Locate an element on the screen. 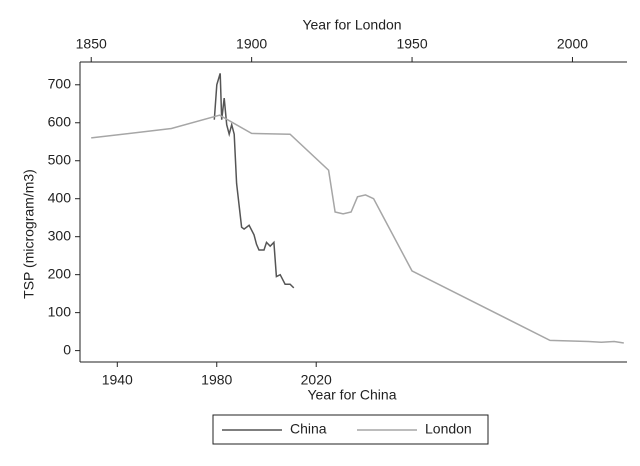  legend-box is located at coordinates (350, 429).